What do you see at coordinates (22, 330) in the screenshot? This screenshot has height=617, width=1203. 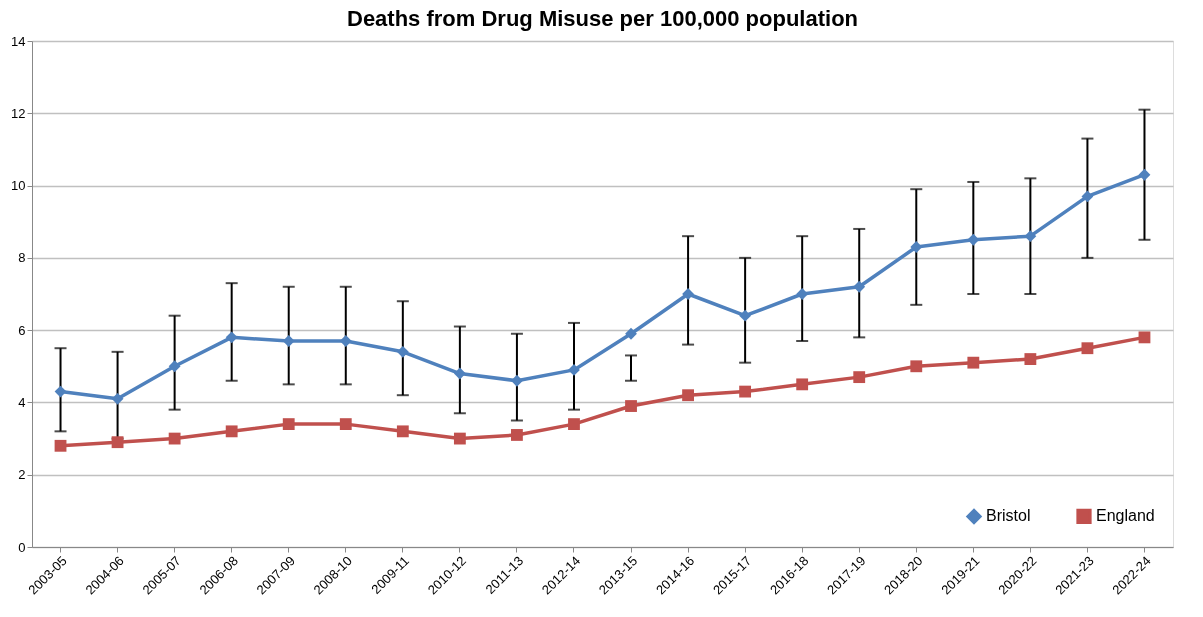 I see `y-tick-label: 6` at bounding box center [22, 330].